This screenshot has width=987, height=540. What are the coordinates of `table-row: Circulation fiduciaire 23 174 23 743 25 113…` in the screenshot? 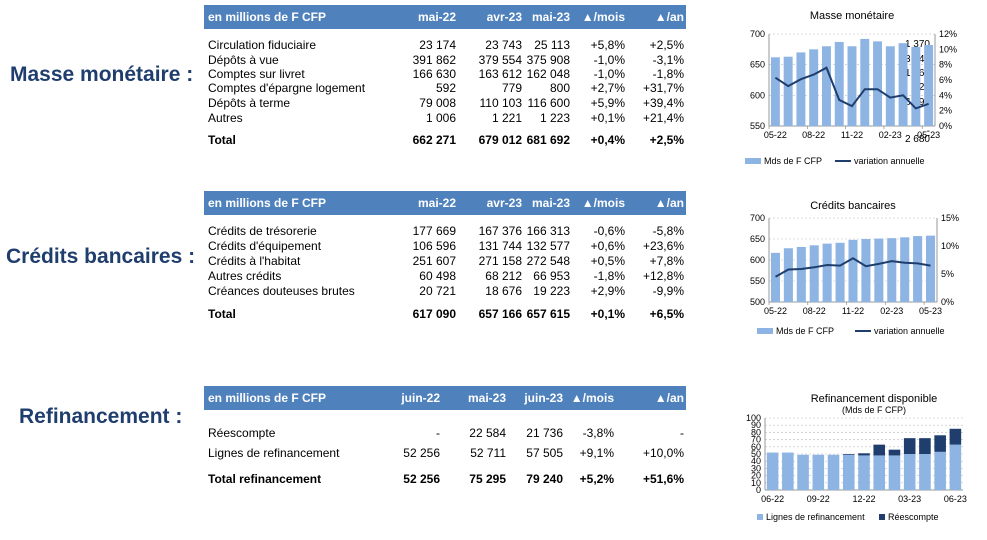 It's located at (445, 45).